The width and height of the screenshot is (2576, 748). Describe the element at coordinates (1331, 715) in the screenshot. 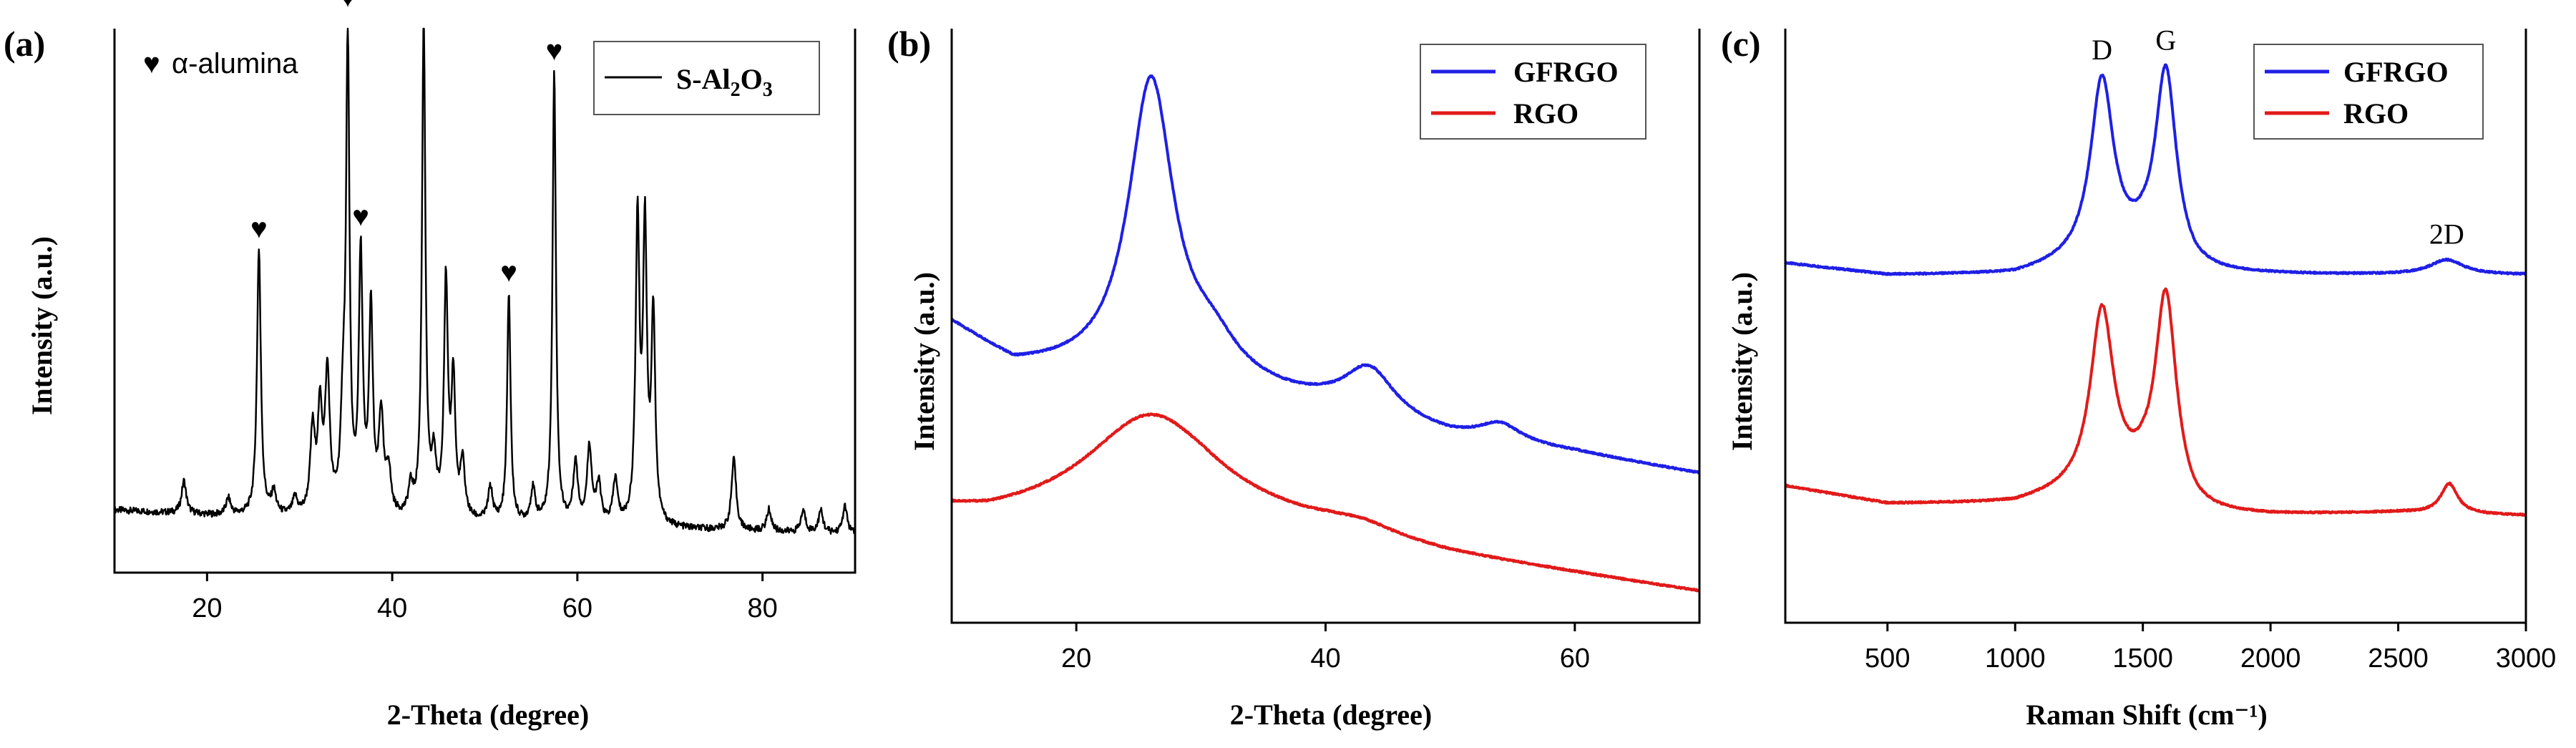

I see `panel-b-x-axis-label: 2-Theta (degree)` at that location.